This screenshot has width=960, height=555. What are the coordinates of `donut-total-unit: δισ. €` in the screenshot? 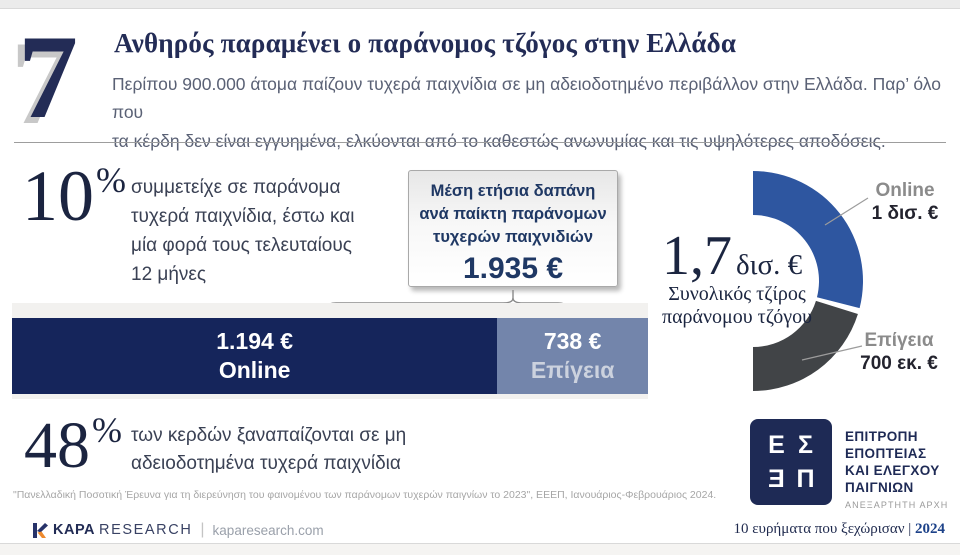 It's located at (769, 265).